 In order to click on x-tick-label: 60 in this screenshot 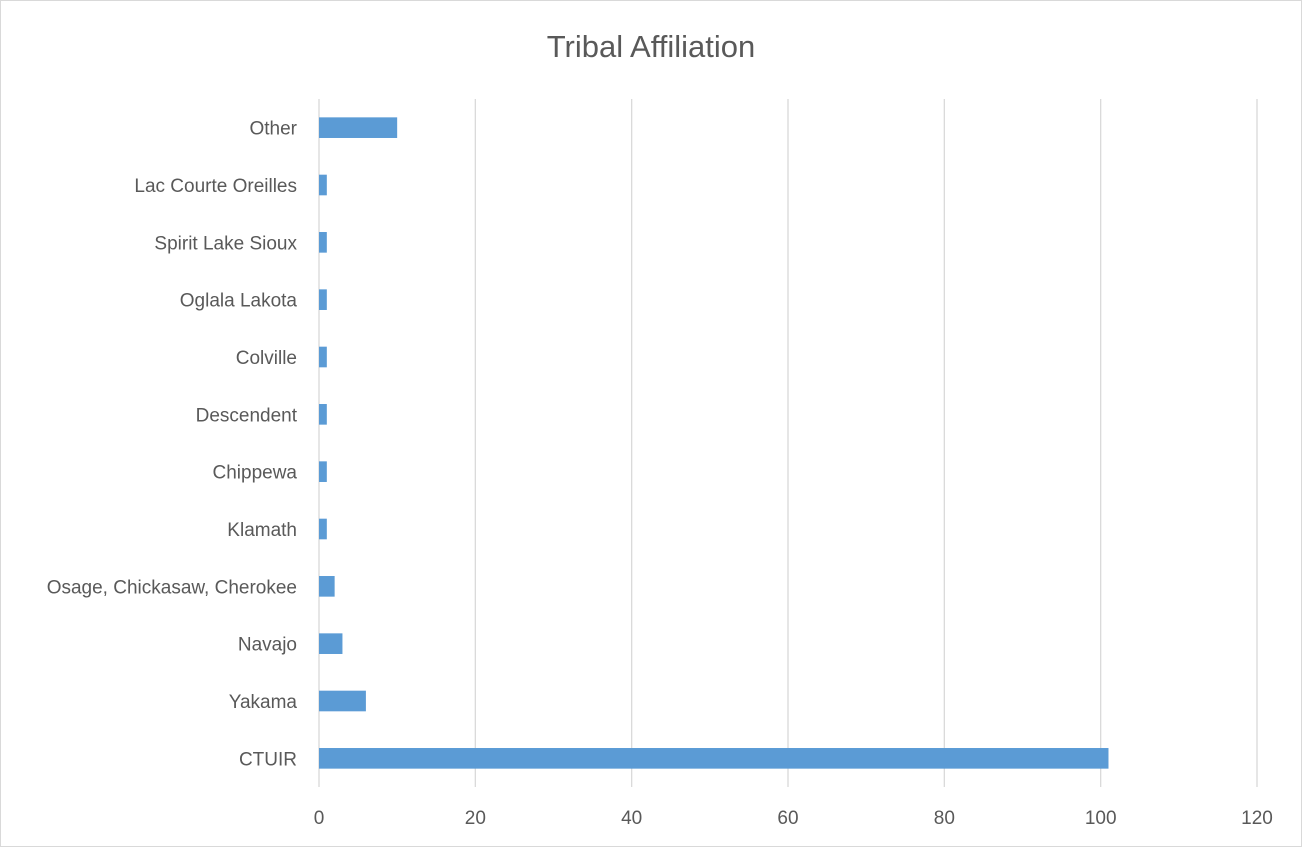, I will do `click(787, 818)`.